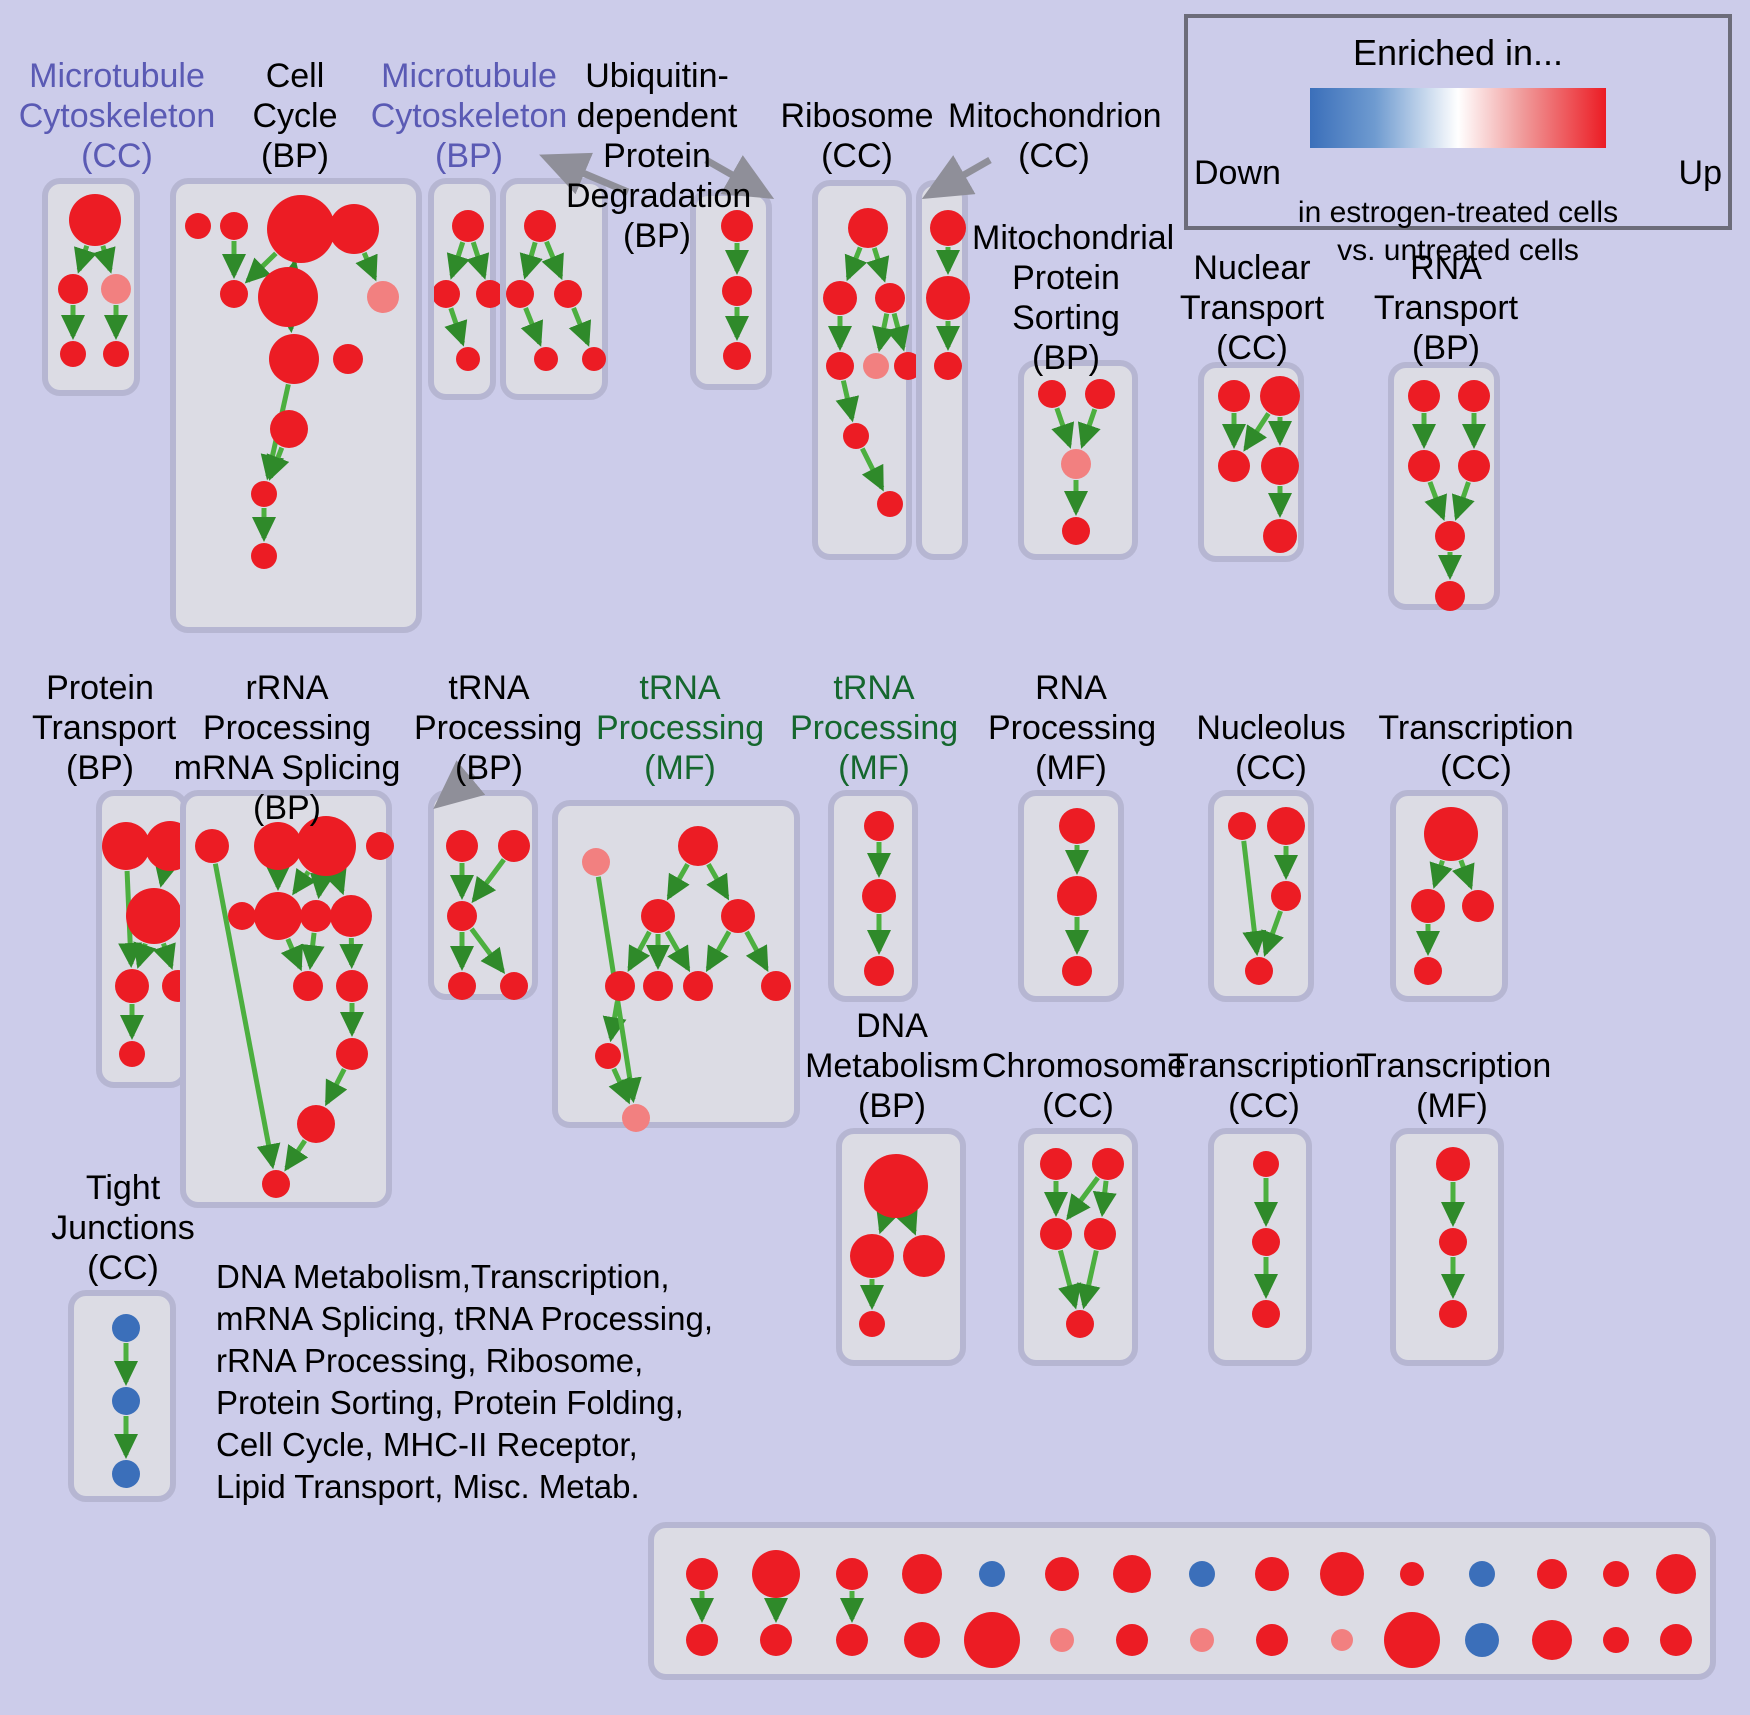 The width and height of the screenshot is (1750, 1715). What do you see at coordinates (465, 289) in the screenshot?
I see `cluster-box-microtubule-cytoskeleton-bp` at bounding box center [465, 289].